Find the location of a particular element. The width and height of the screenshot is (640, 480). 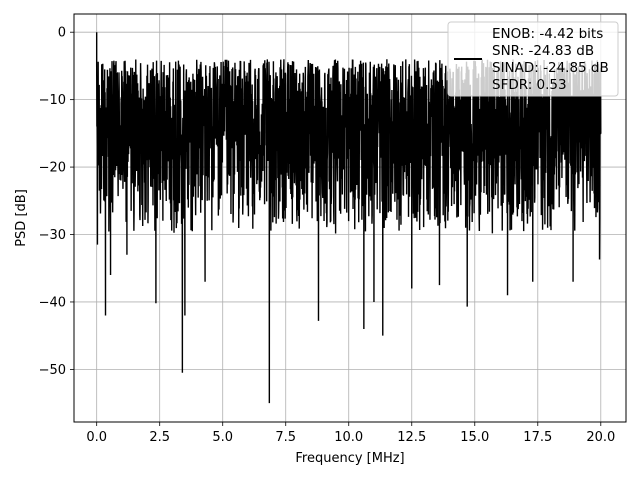

x-tick-label: 7.5 is located at coordinates (285, 437).